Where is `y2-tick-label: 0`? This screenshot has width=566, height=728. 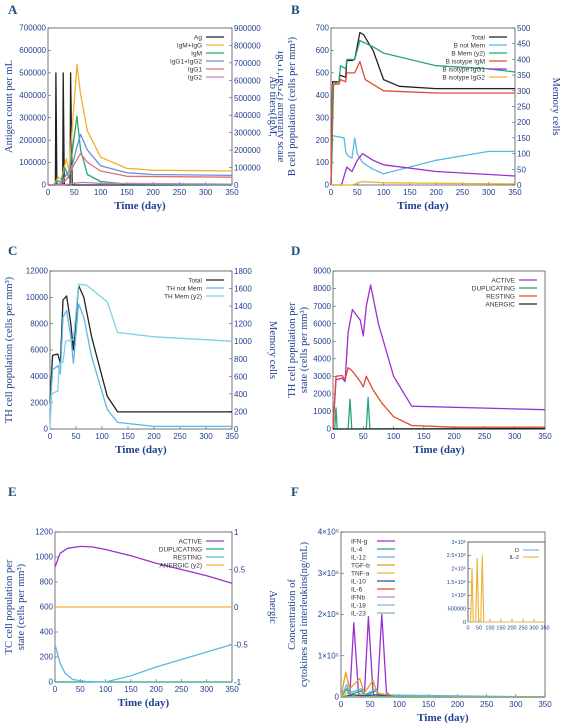 y2-tick-label: 0 is located at coordinates (236, 429).